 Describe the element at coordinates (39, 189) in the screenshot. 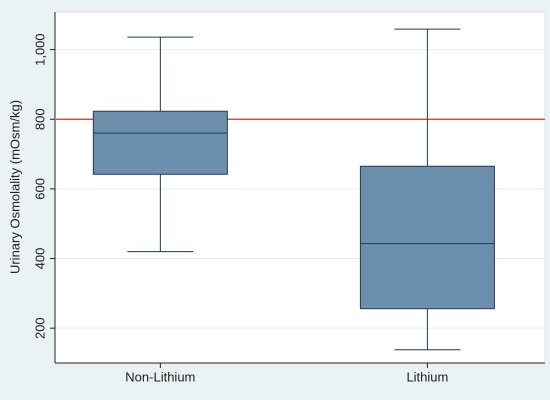

I see `y-tick-label: 600` at that location.